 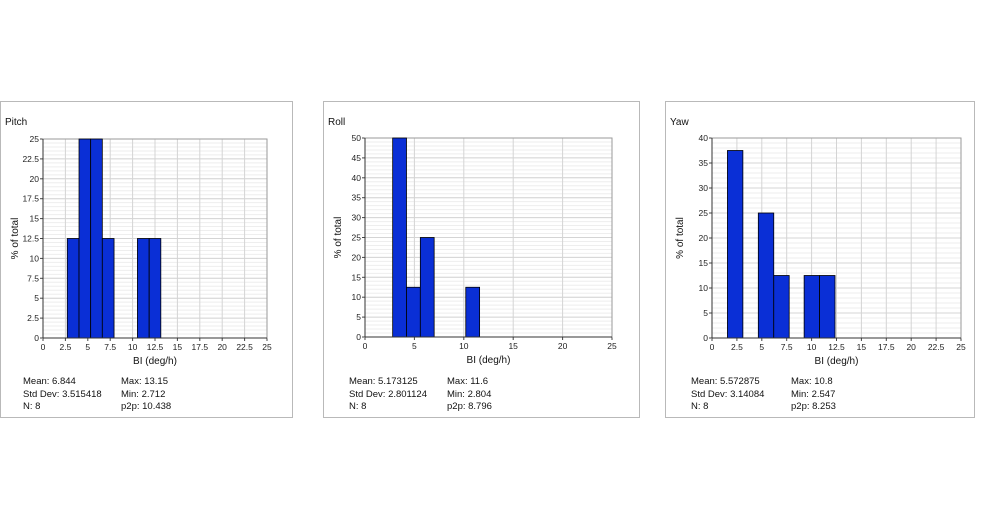 I want to click on stat-p2p: p2p: 8.253, so click(x=813, y=406).